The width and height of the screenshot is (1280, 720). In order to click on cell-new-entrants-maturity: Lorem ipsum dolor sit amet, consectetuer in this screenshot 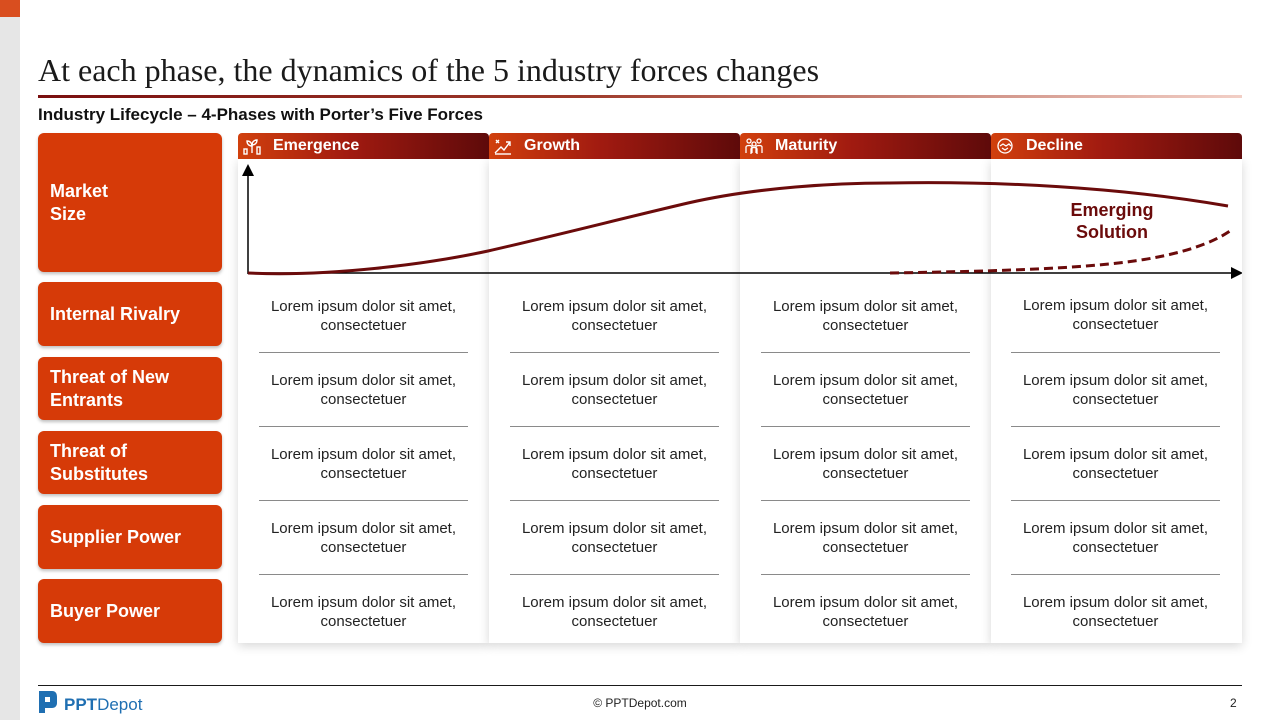, I will do `click(865, 390)`.